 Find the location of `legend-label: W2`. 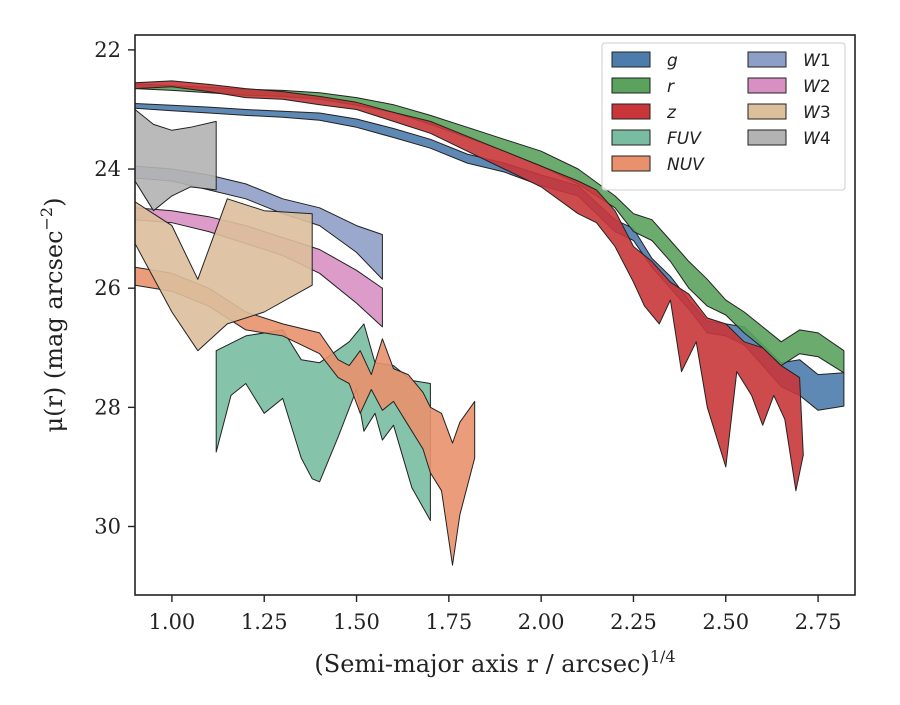

legend-label: W2 is located at coordinates (817, 87).